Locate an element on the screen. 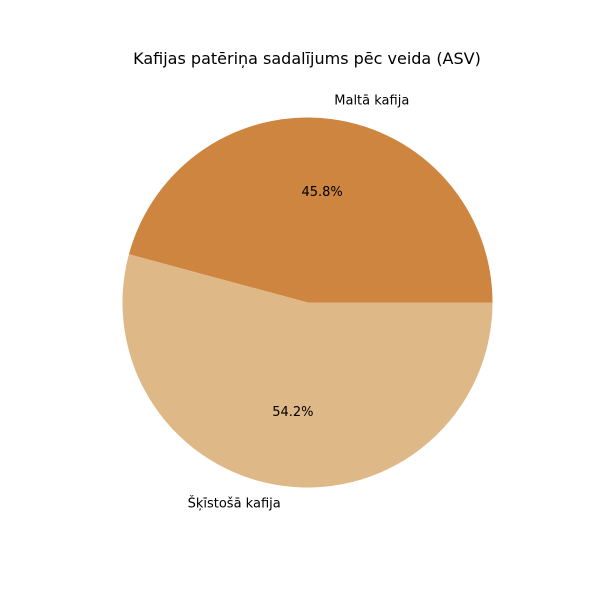 Image resolution: width=600 pixels, height=600 pixels. slice-percent-label-1: 45.8% is located at coordinates (321, 192).